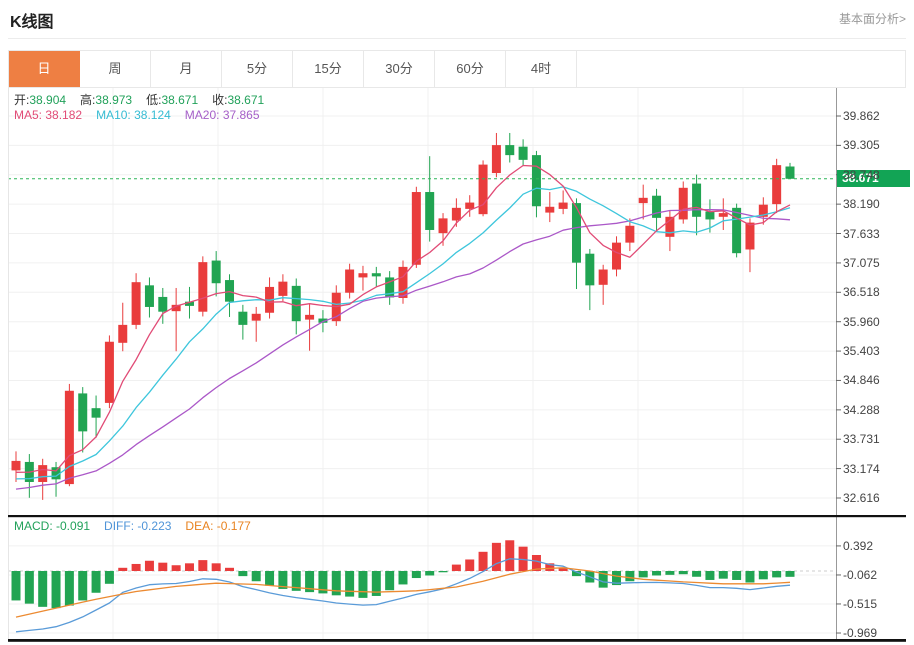 The height and width of the screenshot is (645, 914). Describe the element at coordinates (202, 115) in the screenshot. I see `ma20-label: MA20:` at that location.